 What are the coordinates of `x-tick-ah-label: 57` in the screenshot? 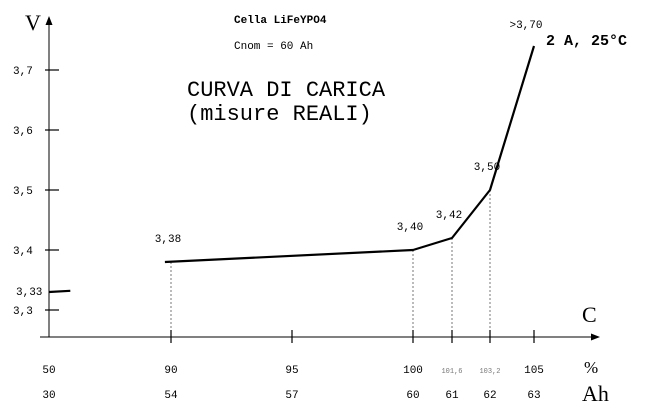 It's located at (291, 396).